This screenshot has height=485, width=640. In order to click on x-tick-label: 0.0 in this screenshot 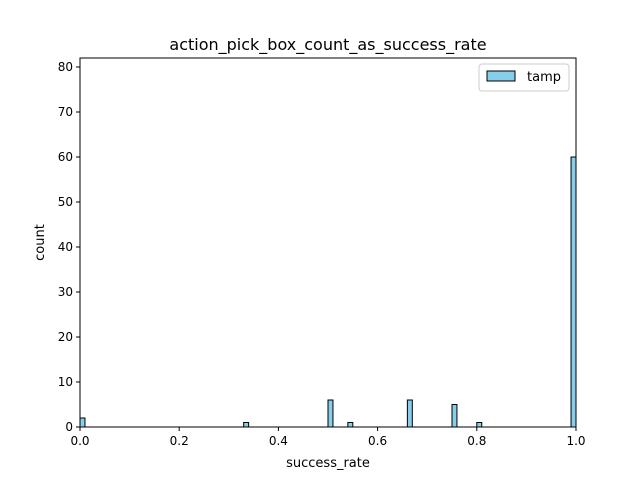, I will do `click(79, 441)`.